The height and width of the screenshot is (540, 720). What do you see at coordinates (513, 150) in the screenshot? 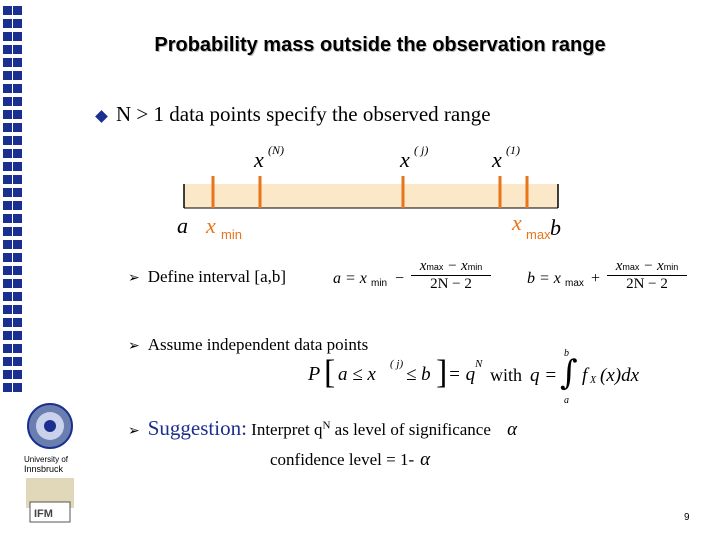
I see `sup-x1: (1)` at bounding box center [513, 150].